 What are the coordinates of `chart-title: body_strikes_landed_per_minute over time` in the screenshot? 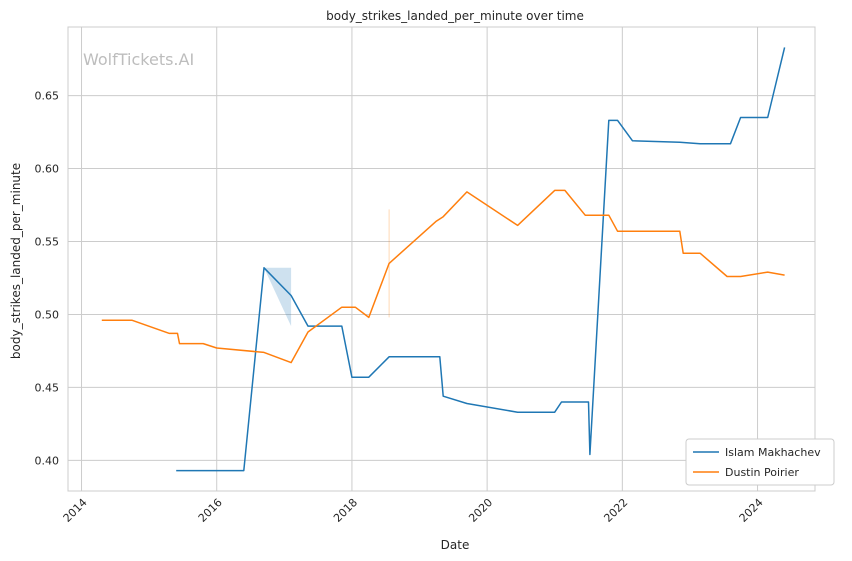 It's located at (455, 16).